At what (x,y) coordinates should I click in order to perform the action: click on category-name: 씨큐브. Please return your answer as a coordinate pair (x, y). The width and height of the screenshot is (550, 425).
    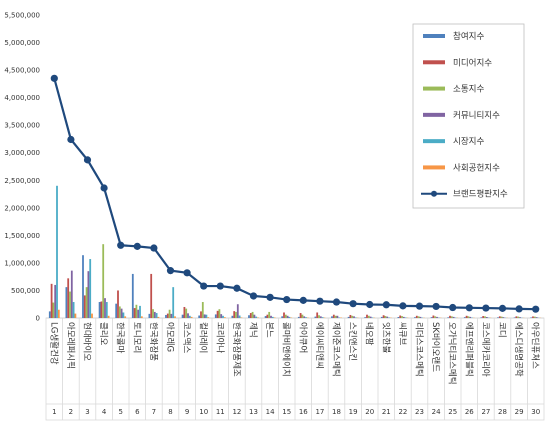
    Looking at the image, I should click on (402, 334).